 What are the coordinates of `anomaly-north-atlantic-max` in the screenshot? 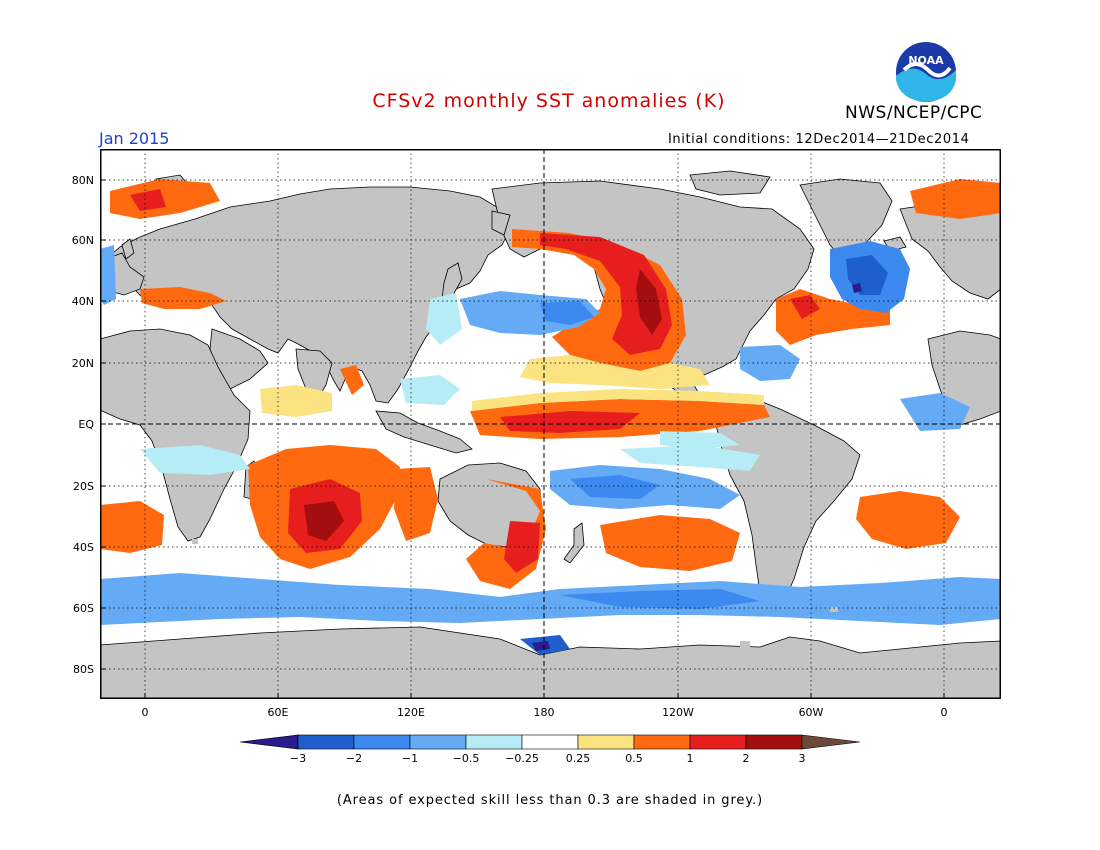 It's located at (857, 288).